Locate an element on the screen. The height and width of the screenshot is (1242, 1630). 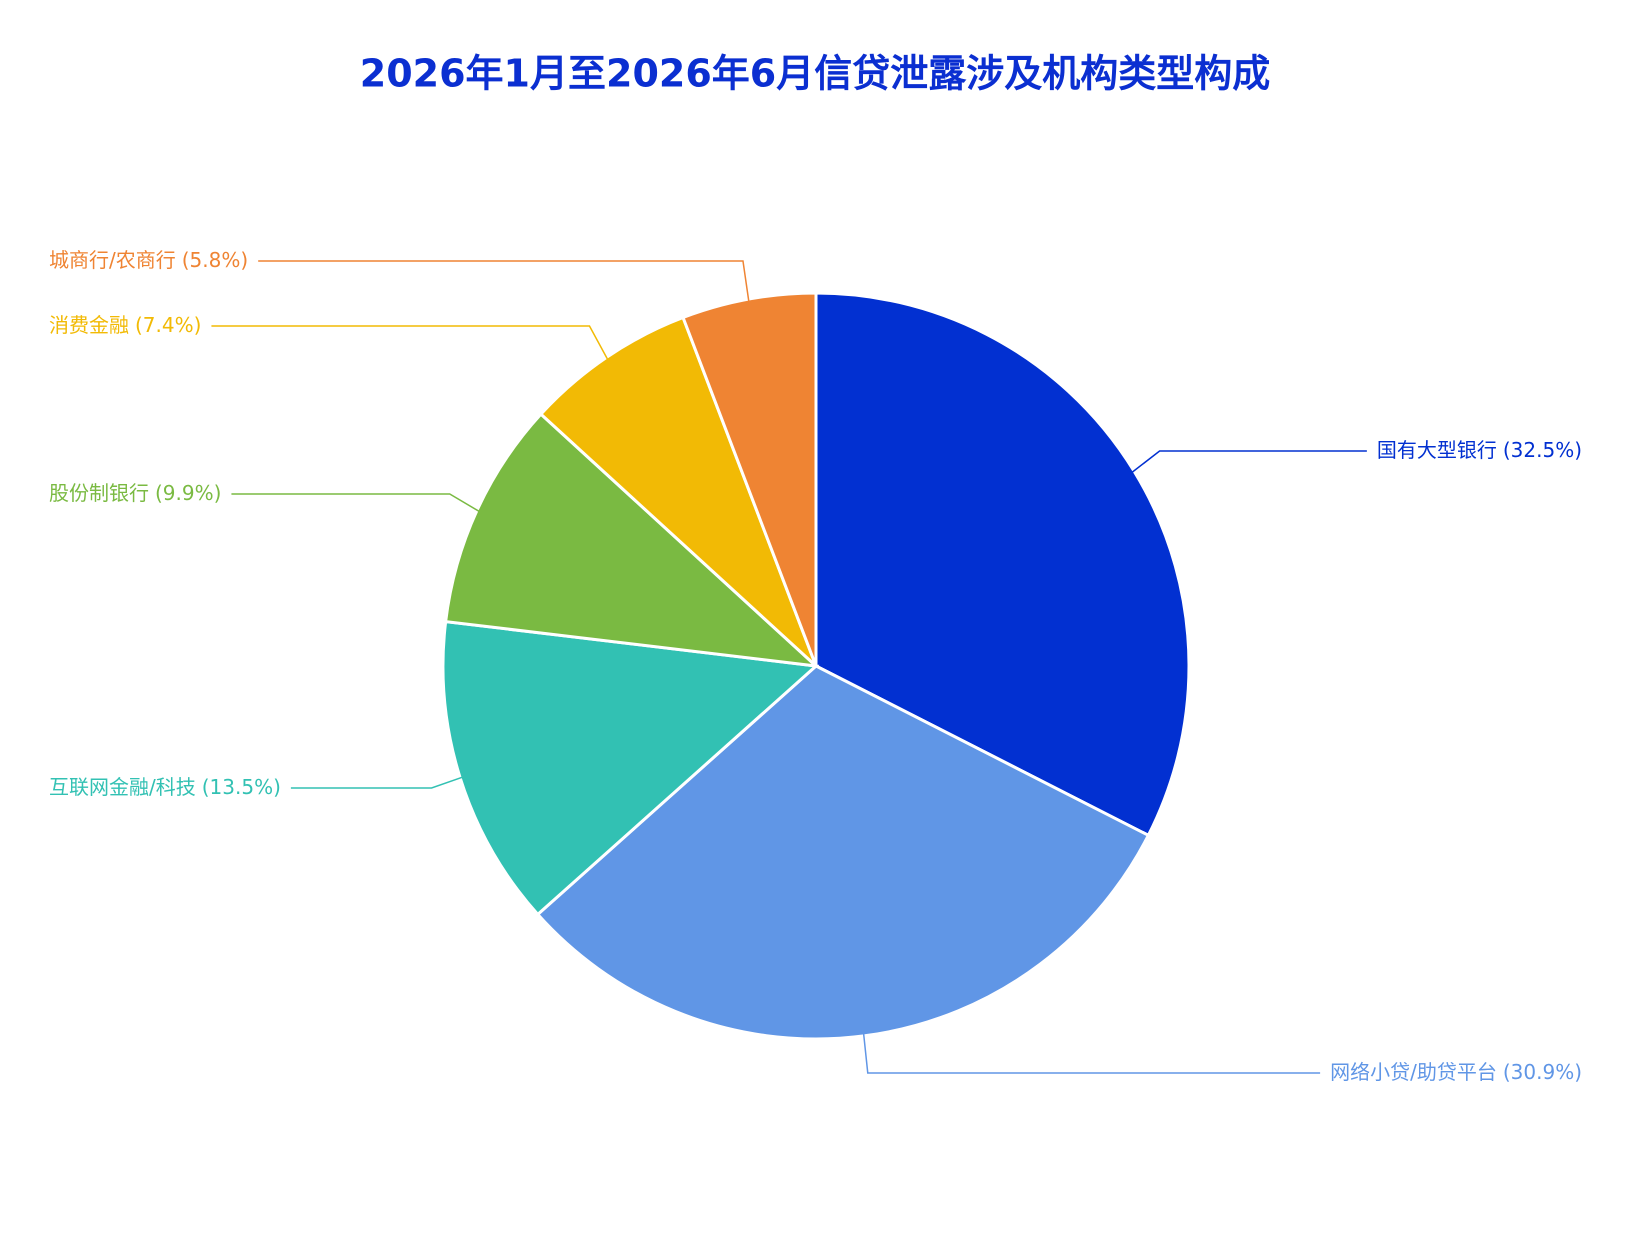
category-label: 消费金融 is located at coordinates (89, 325).